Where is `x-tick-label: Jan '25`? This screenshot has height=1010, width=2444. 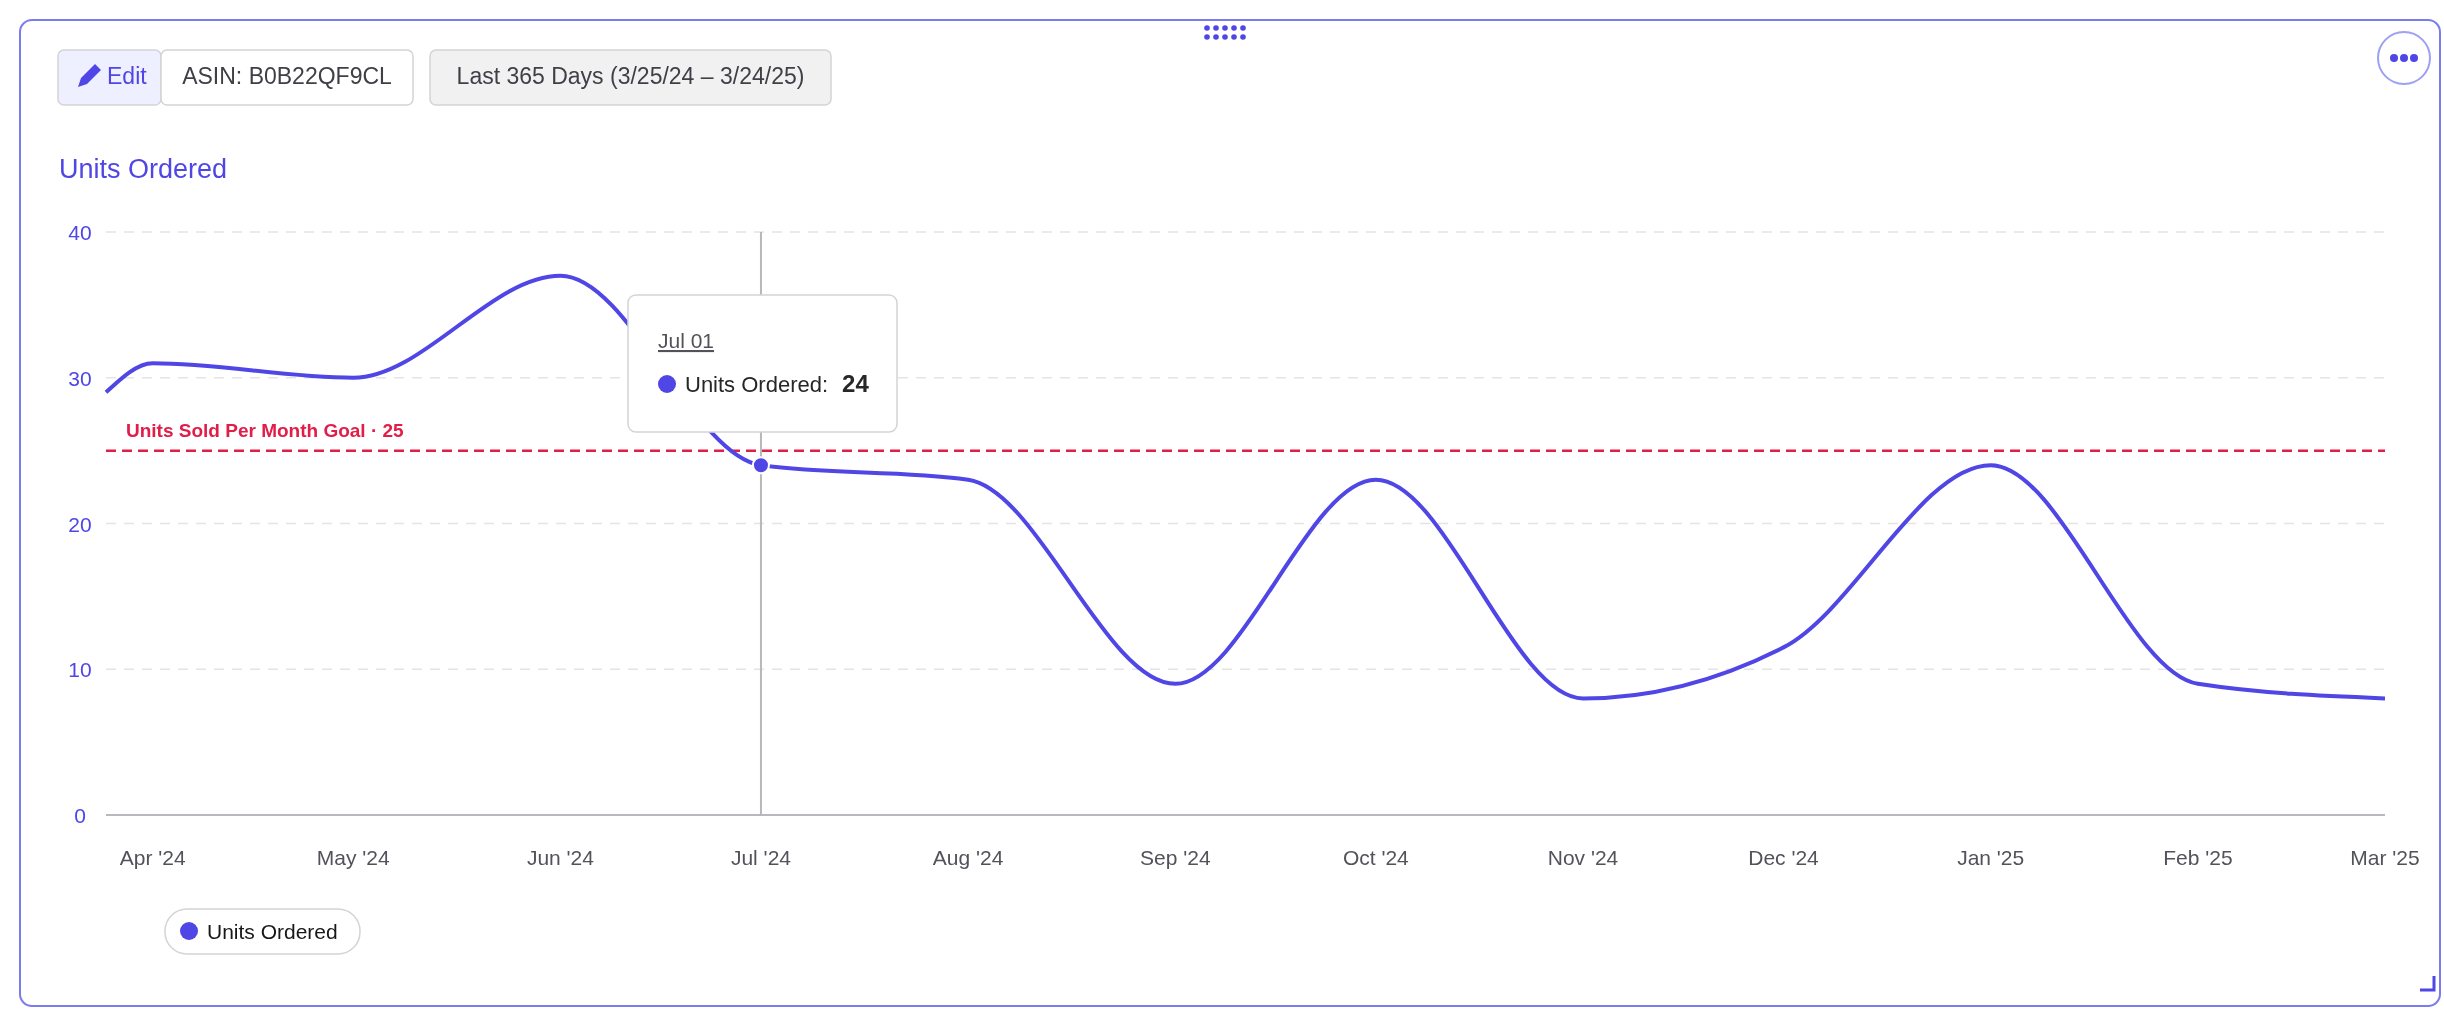
x-tick-label: Jan '25 is located at coordinates (1991, 857).